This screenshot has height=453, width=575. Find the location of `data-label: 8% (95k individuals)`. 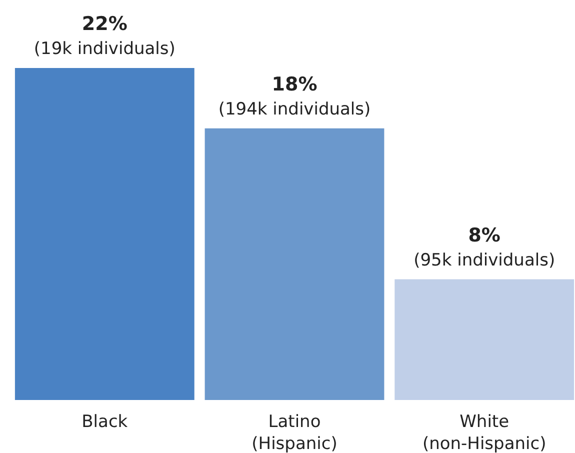

data-label: 8% (95k individuals) is located at coordinates (485, 247).